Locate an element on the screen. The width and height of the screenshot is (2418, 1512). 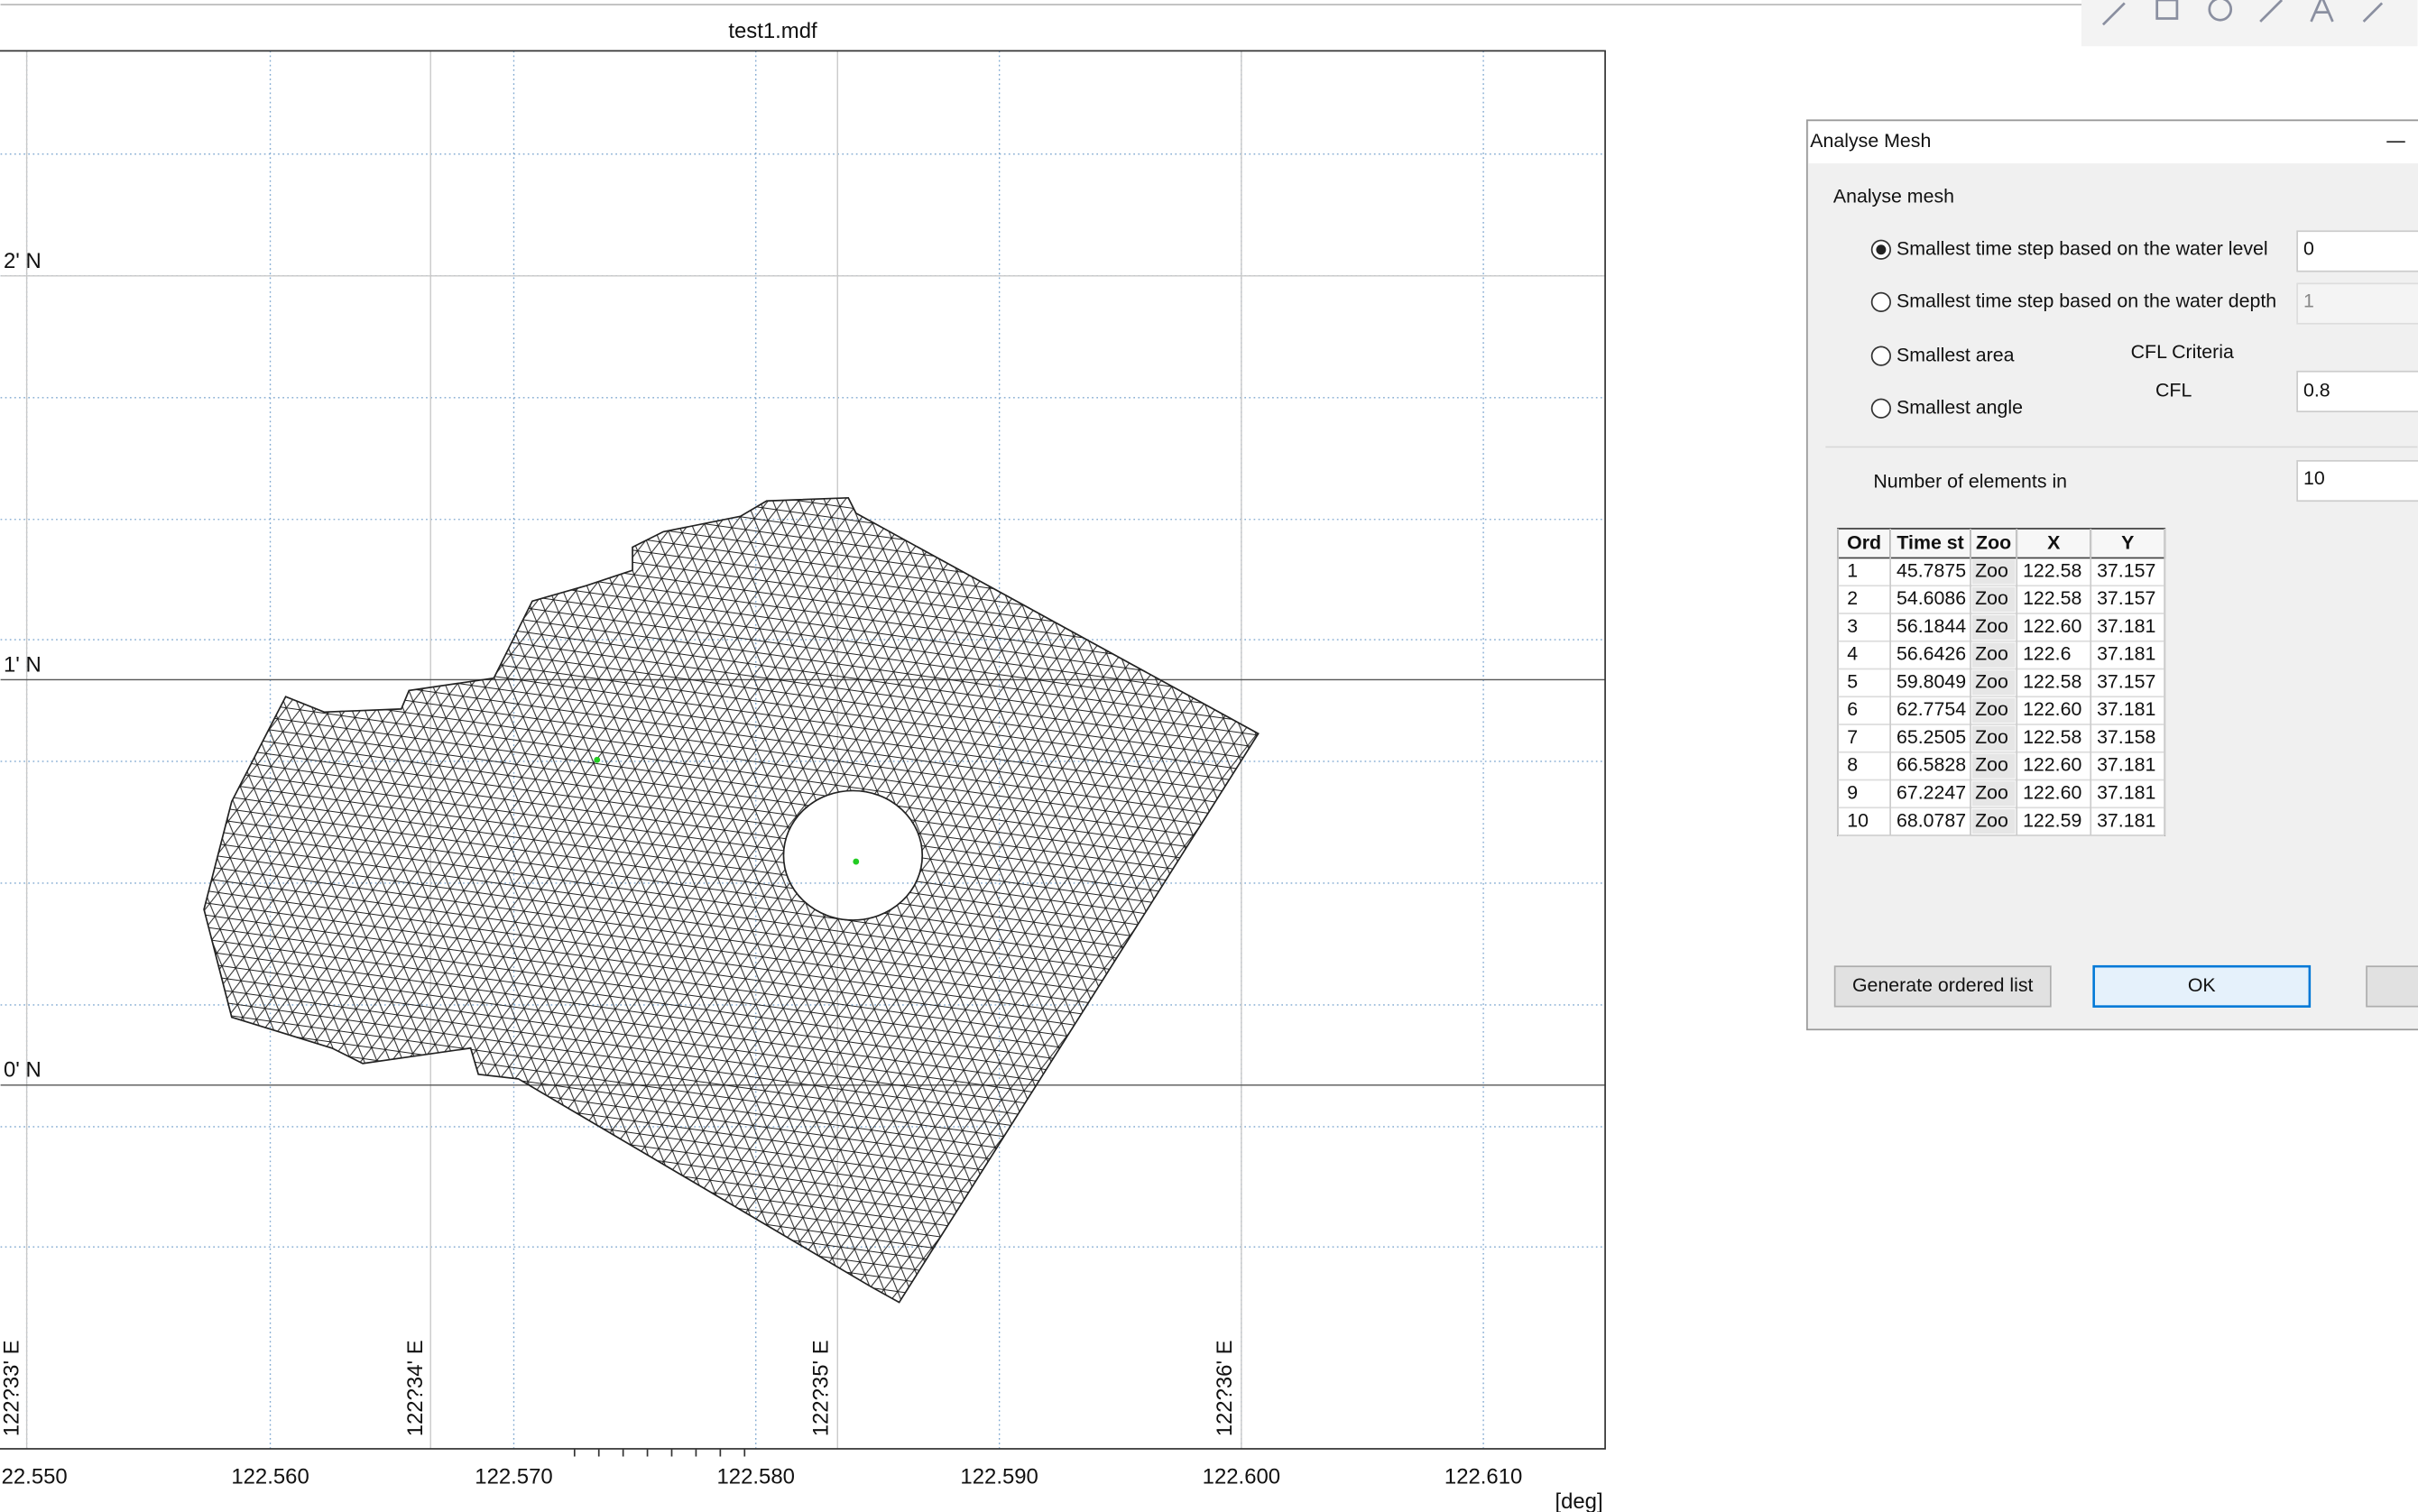
level-input is located at coordinates (2357, 251).